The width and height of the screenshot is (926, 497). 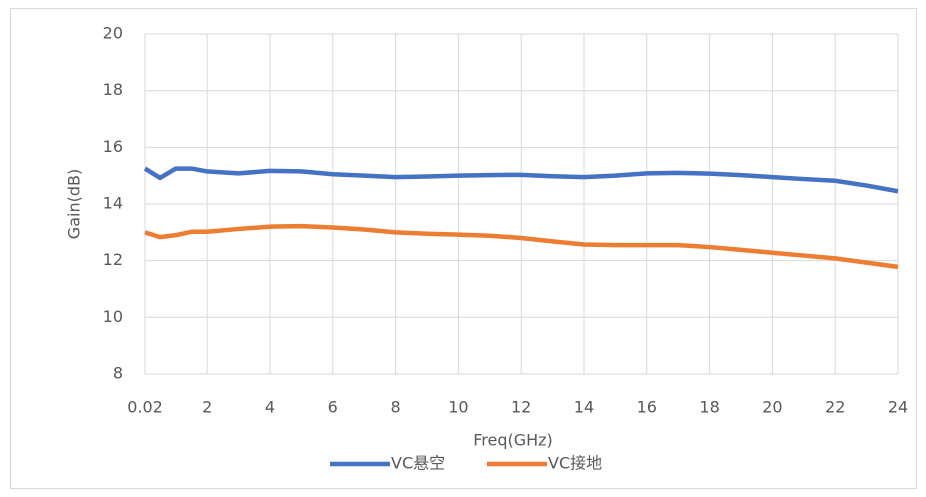 What do you see at coordinates (270, 407) in the screenshot?
I see `x-tick-label: 4` at bounding box center [270, 407].